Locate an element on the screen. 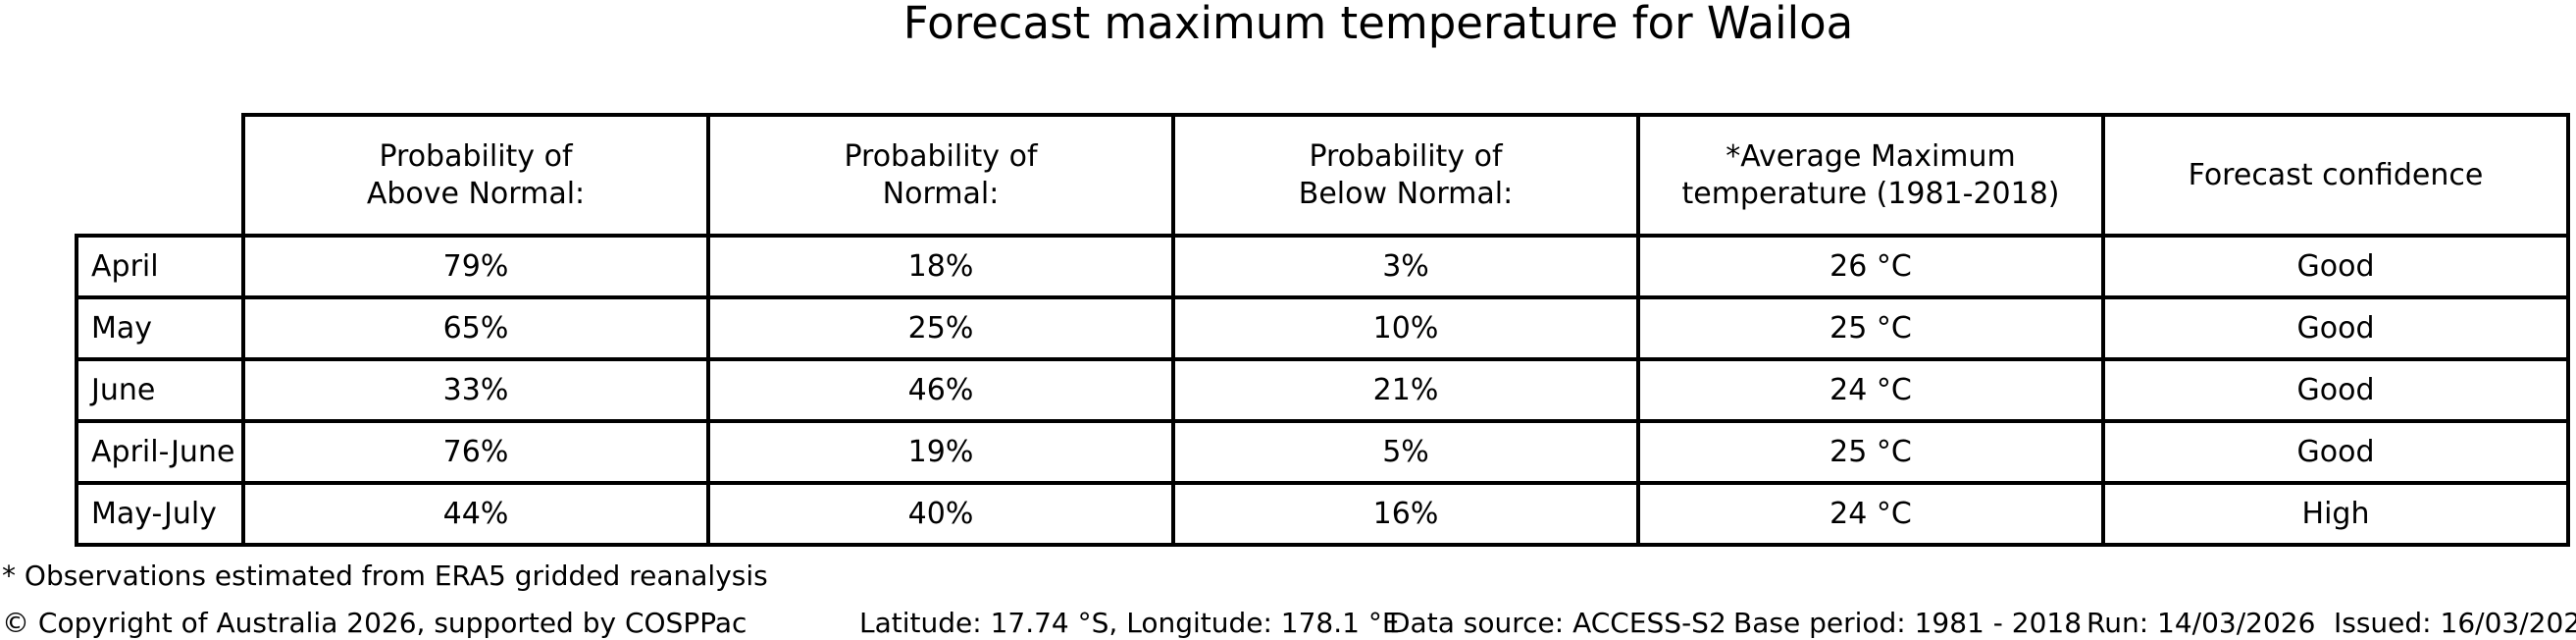 This screenshot has width=2576, height=640. cell-normal: 46% is located at coordinates (940, 390).